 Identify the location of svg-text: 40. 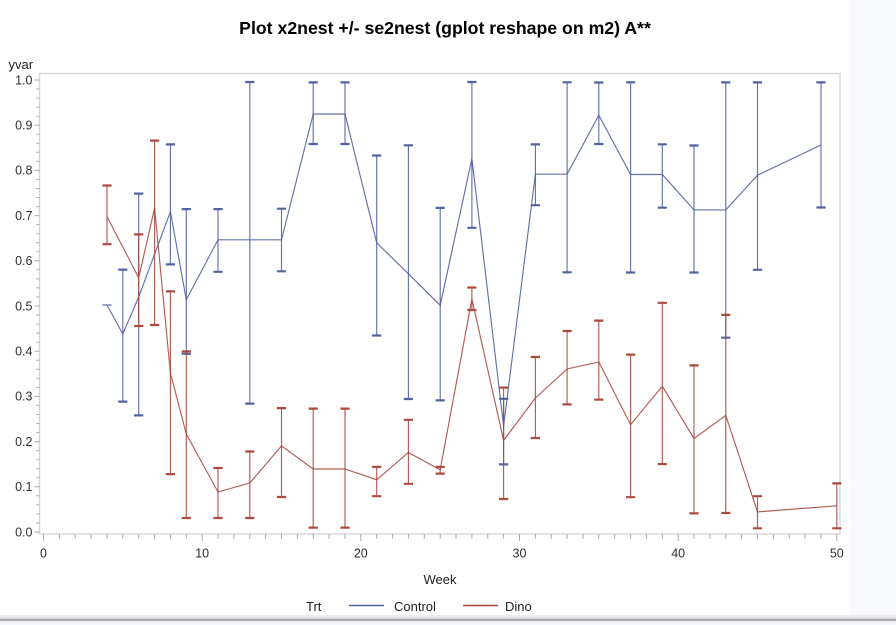
(678, 554).